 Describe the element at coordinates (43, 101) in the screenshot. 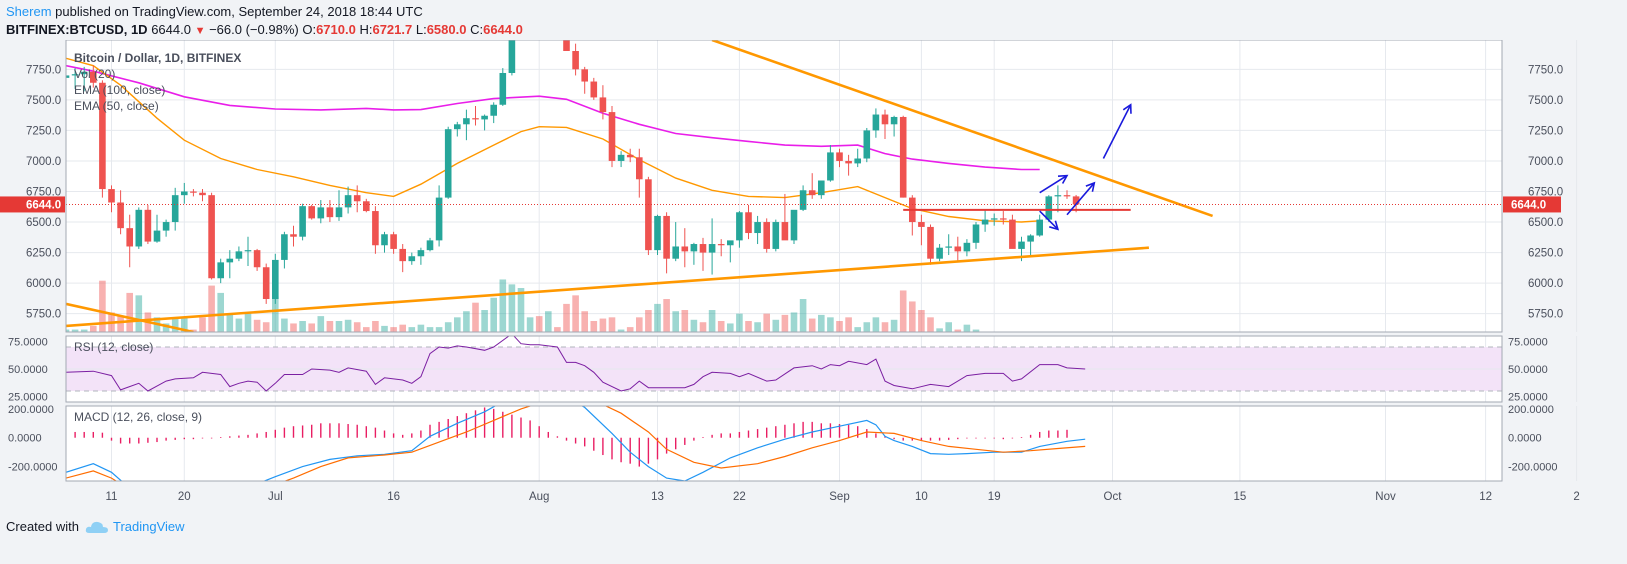

I see `y-tick-label-left: 7500.0` at that location.